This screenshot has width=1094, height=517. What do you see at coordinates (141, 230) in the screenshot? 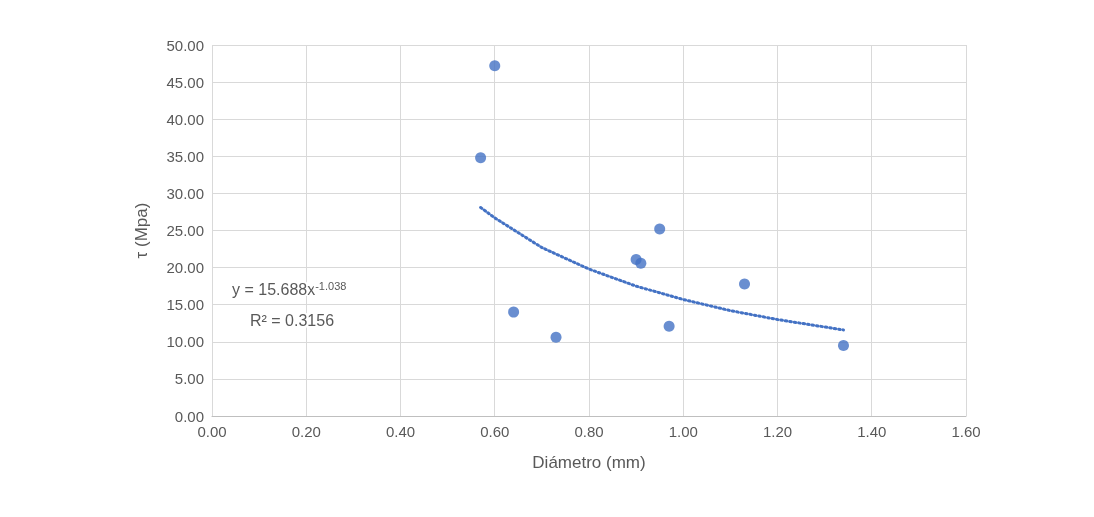
I see `y-axis-title: τ (Mpa)` at bounding box center [141, 230].